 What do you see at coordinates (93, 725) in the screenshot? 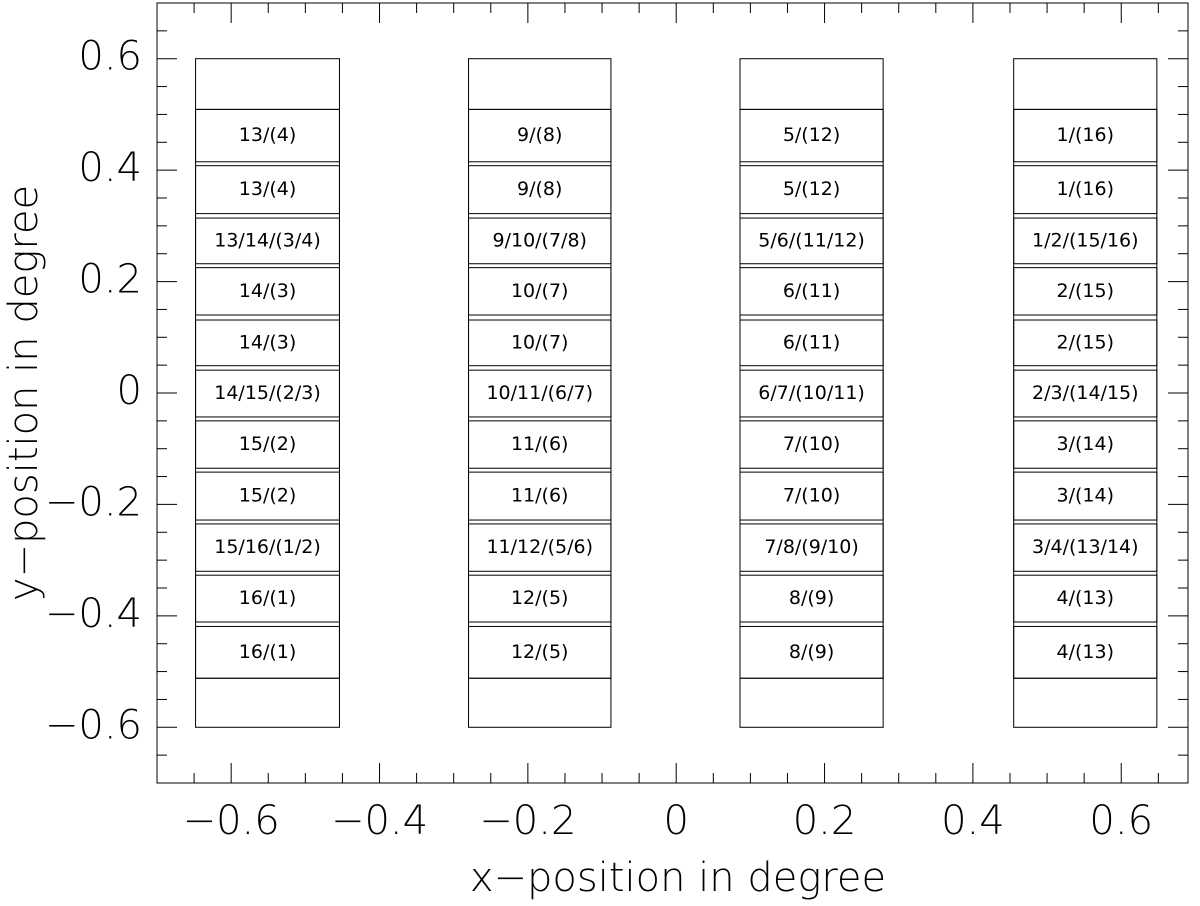
I see `y-tick-label: −0.6` at bounding box center [93, 725].